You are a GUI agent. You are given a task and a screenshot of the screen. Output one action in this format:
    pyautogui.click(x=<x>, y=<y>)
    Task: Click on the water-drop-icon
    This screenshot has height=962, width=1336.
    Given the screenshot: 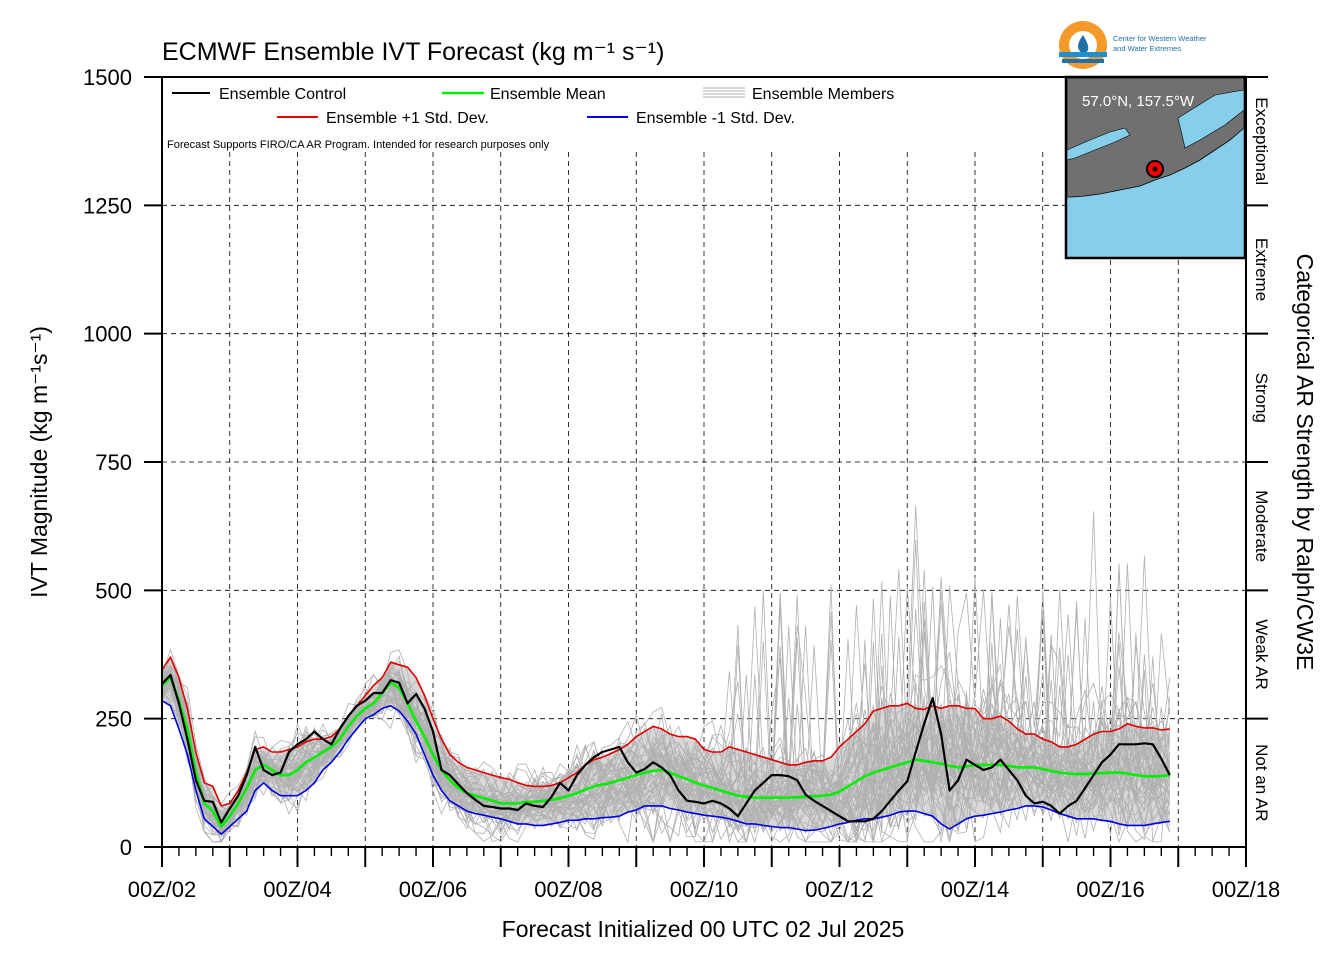 What is the action you would take?
    pyautogui.click(x=1083, y=44)
    